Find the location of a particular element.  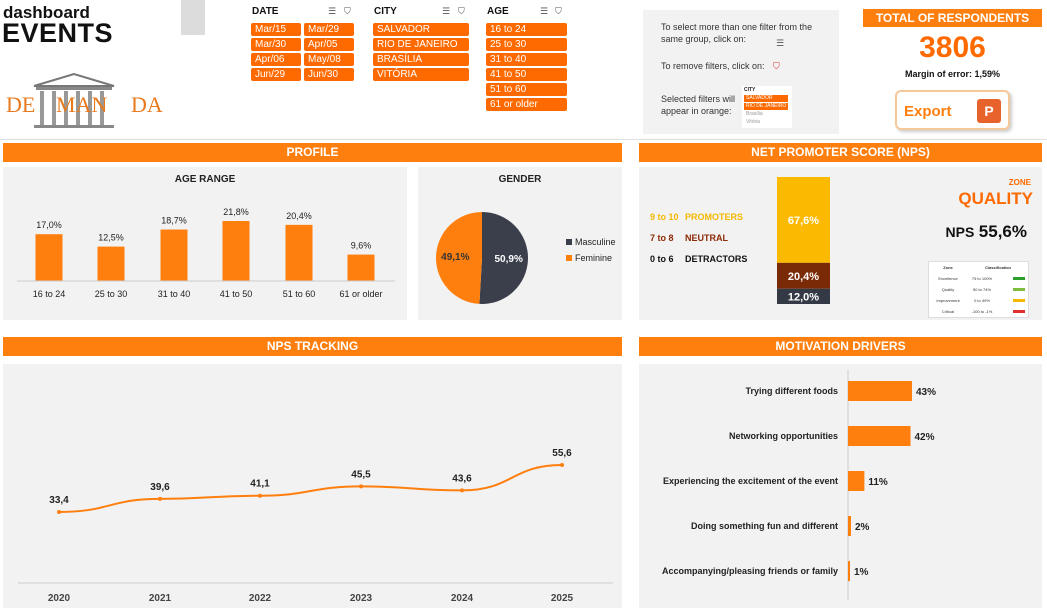

city-filter-chip: RIO DE JANEIRO is located at coordinates (421, 44).